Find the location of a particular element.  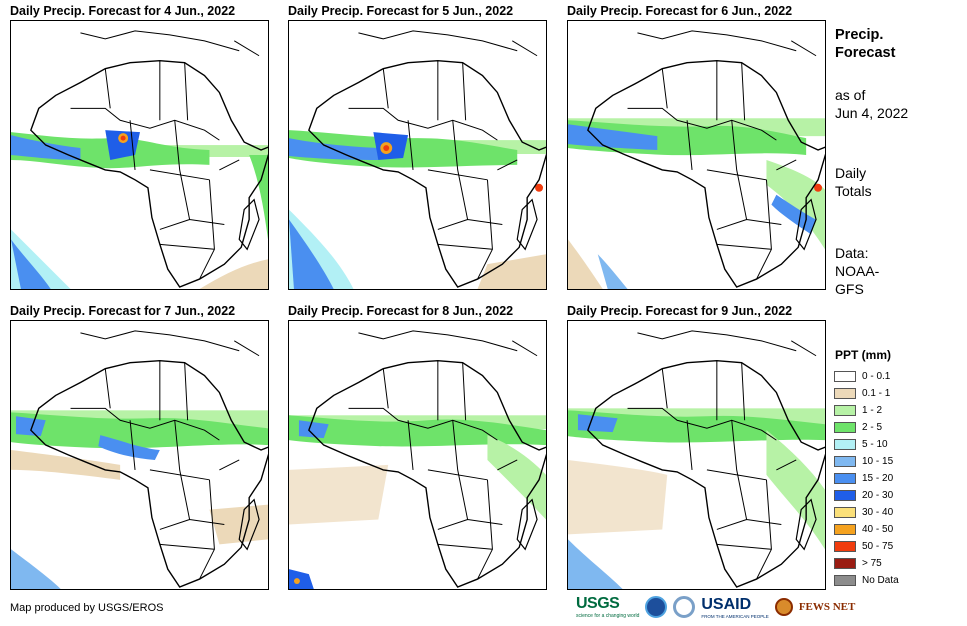

legend-item: 10 - 15 is located at coordinates (866, 461).